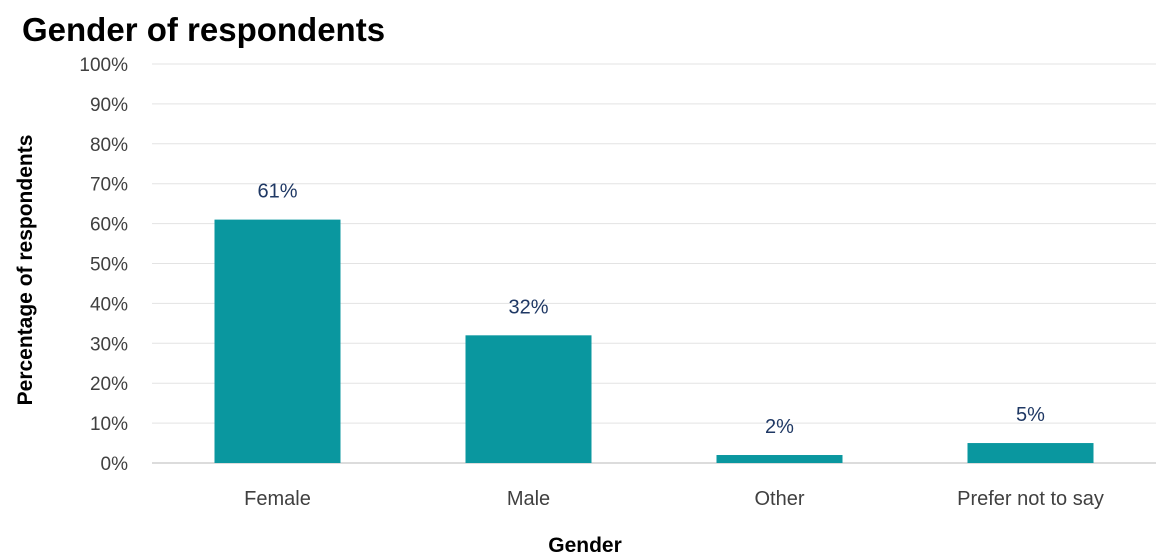 Image resolution: width=1156 pixels, height=555 pixels. Describe the element at coordinates (203, 29) in the screenshot. I see `chart-title: Gender of respondents` at that location.